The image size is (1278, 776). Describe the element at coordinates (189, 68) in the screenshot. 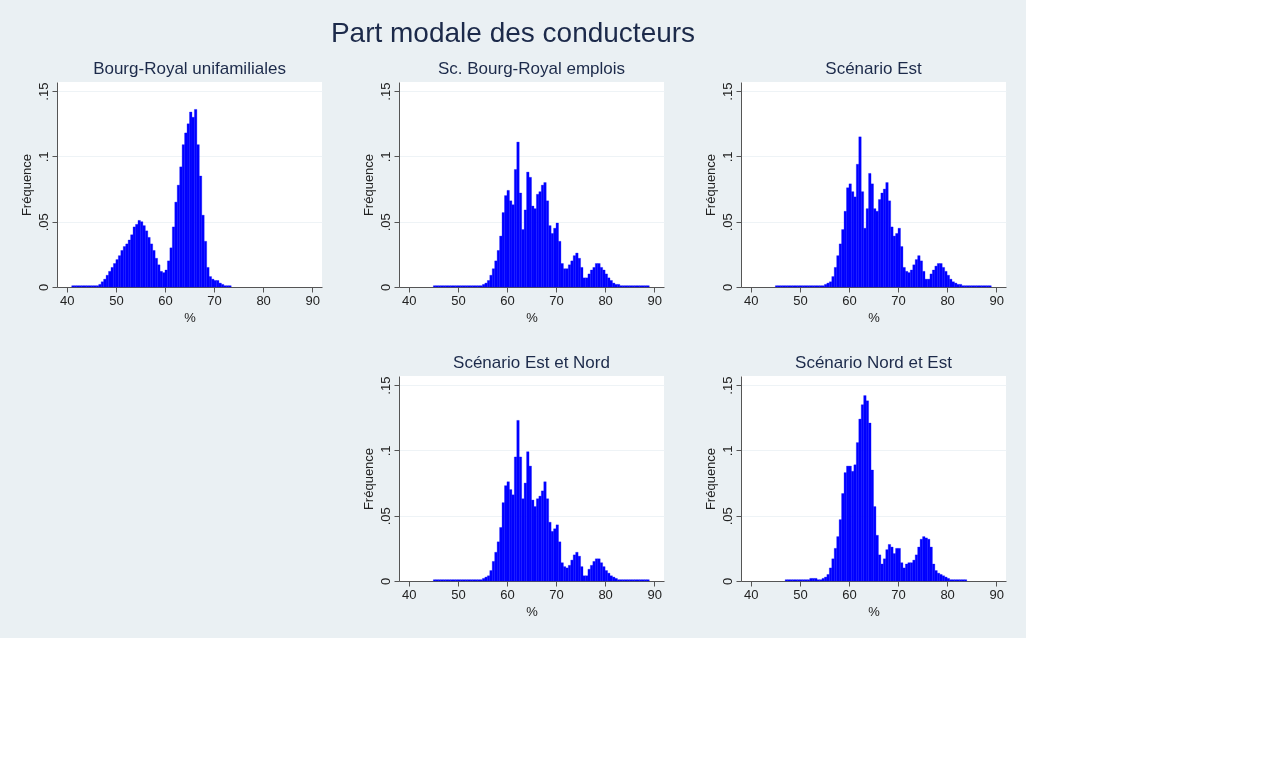

I see `chart-title: Bourg-Royal unifamiliales` at that location.